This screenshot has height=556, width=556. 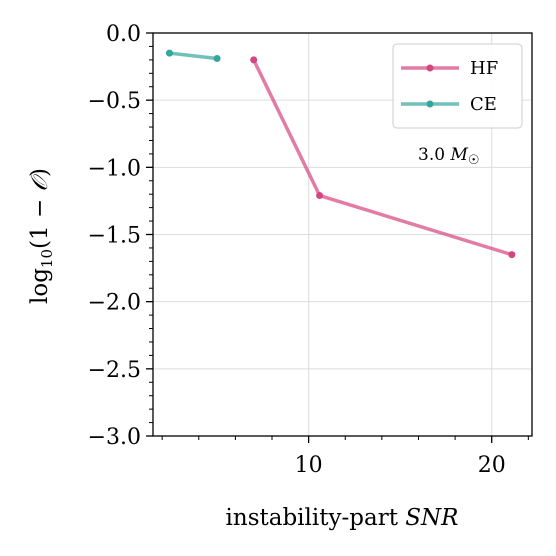 I want to click on y-tick-label-2: −1.0, so click(x=114, y=168).